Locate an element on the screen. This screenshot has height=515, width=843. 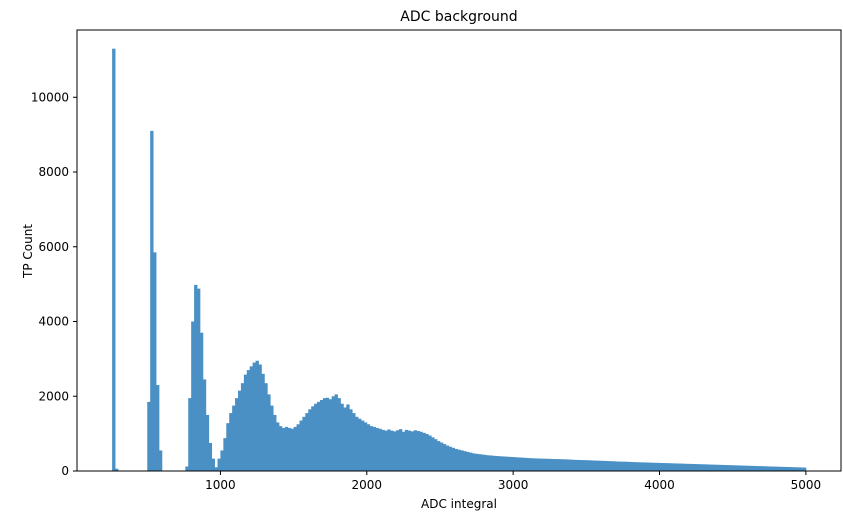
x-axis-label: ADC integral is located at coordinates (459, 504).